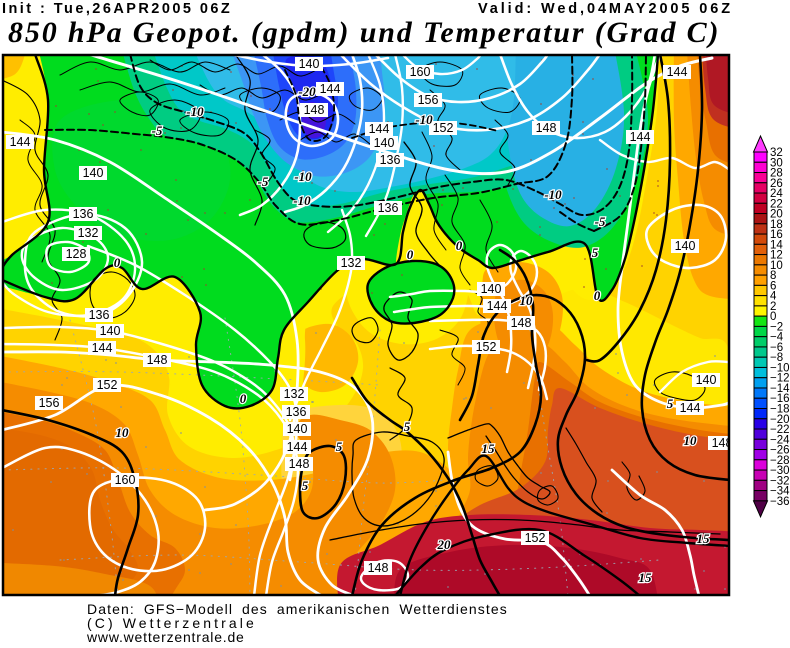 The width and height of the screenshot is (790, 648). I want to click on svg-text: 28, so click(776, 174).